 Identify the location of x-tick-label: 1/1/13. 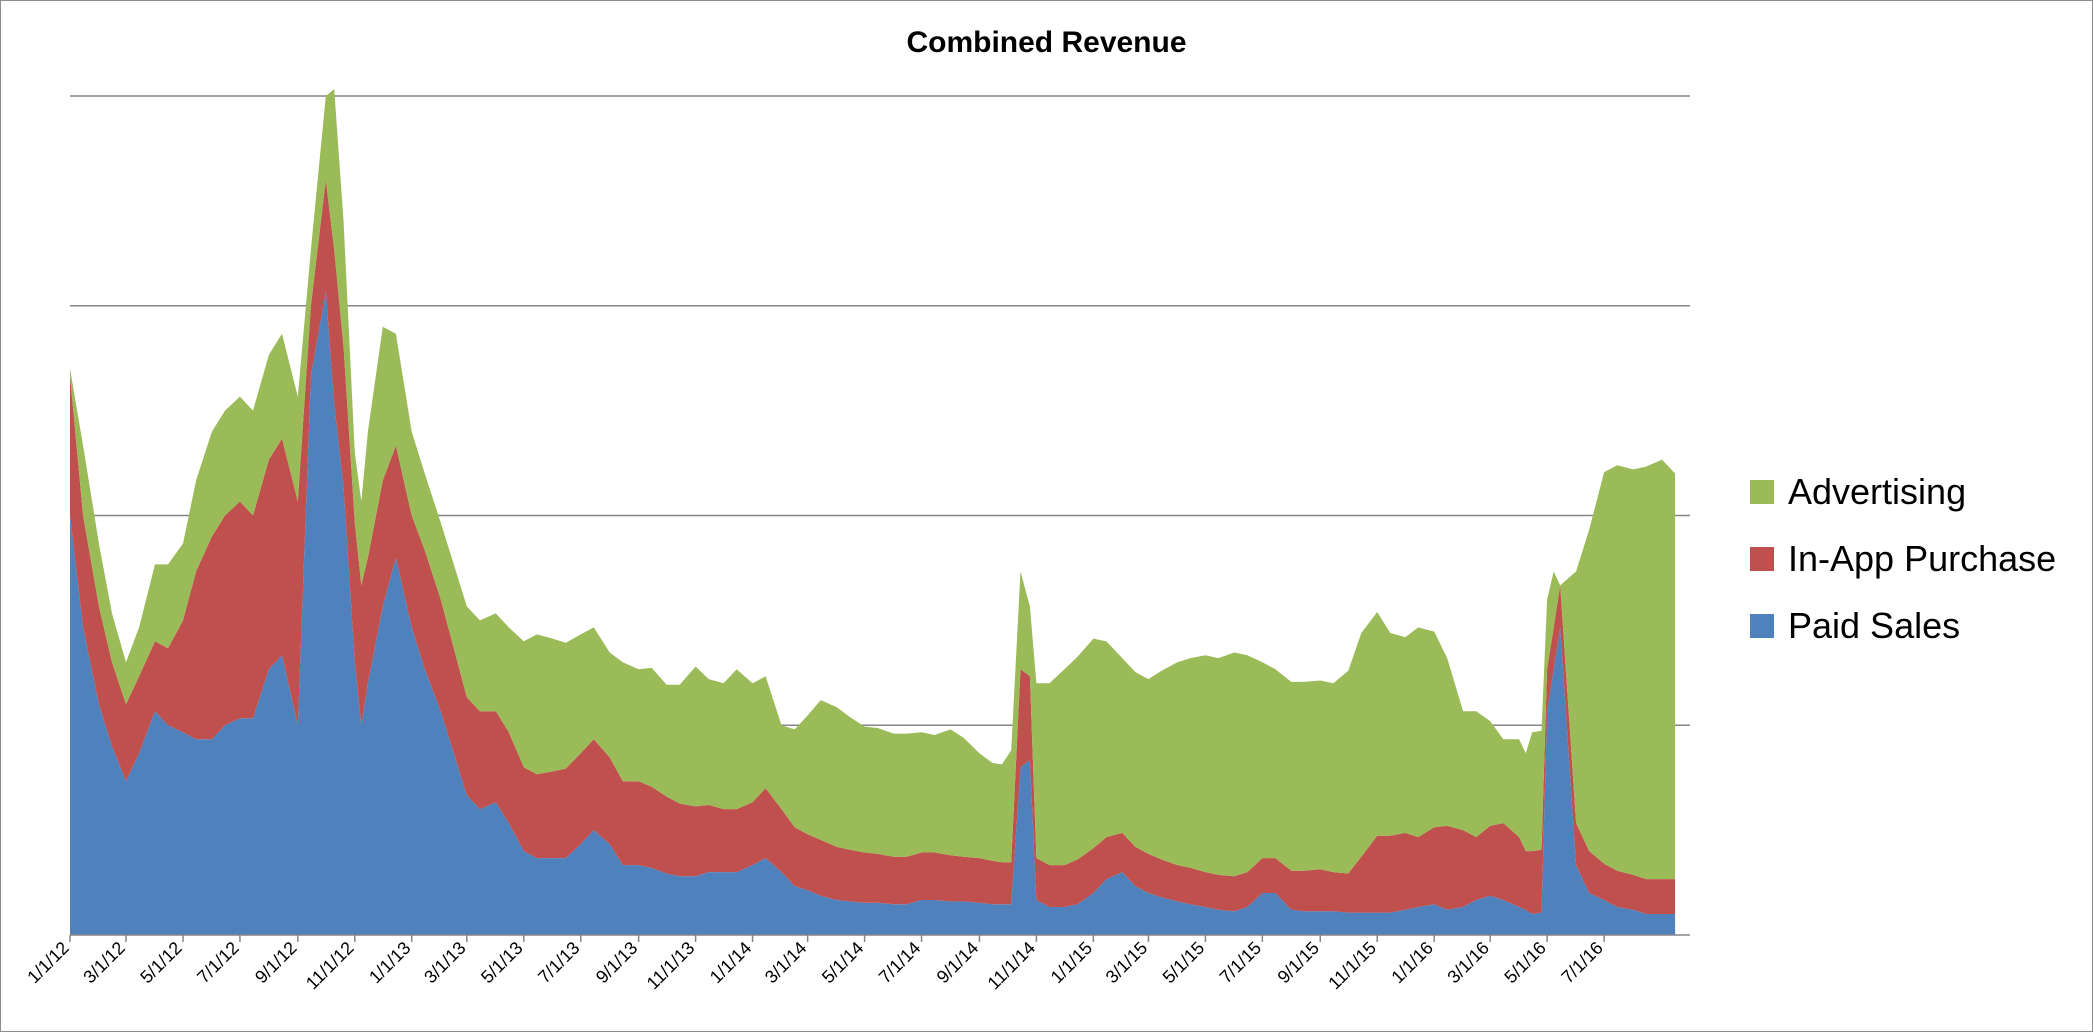
(390, 963).